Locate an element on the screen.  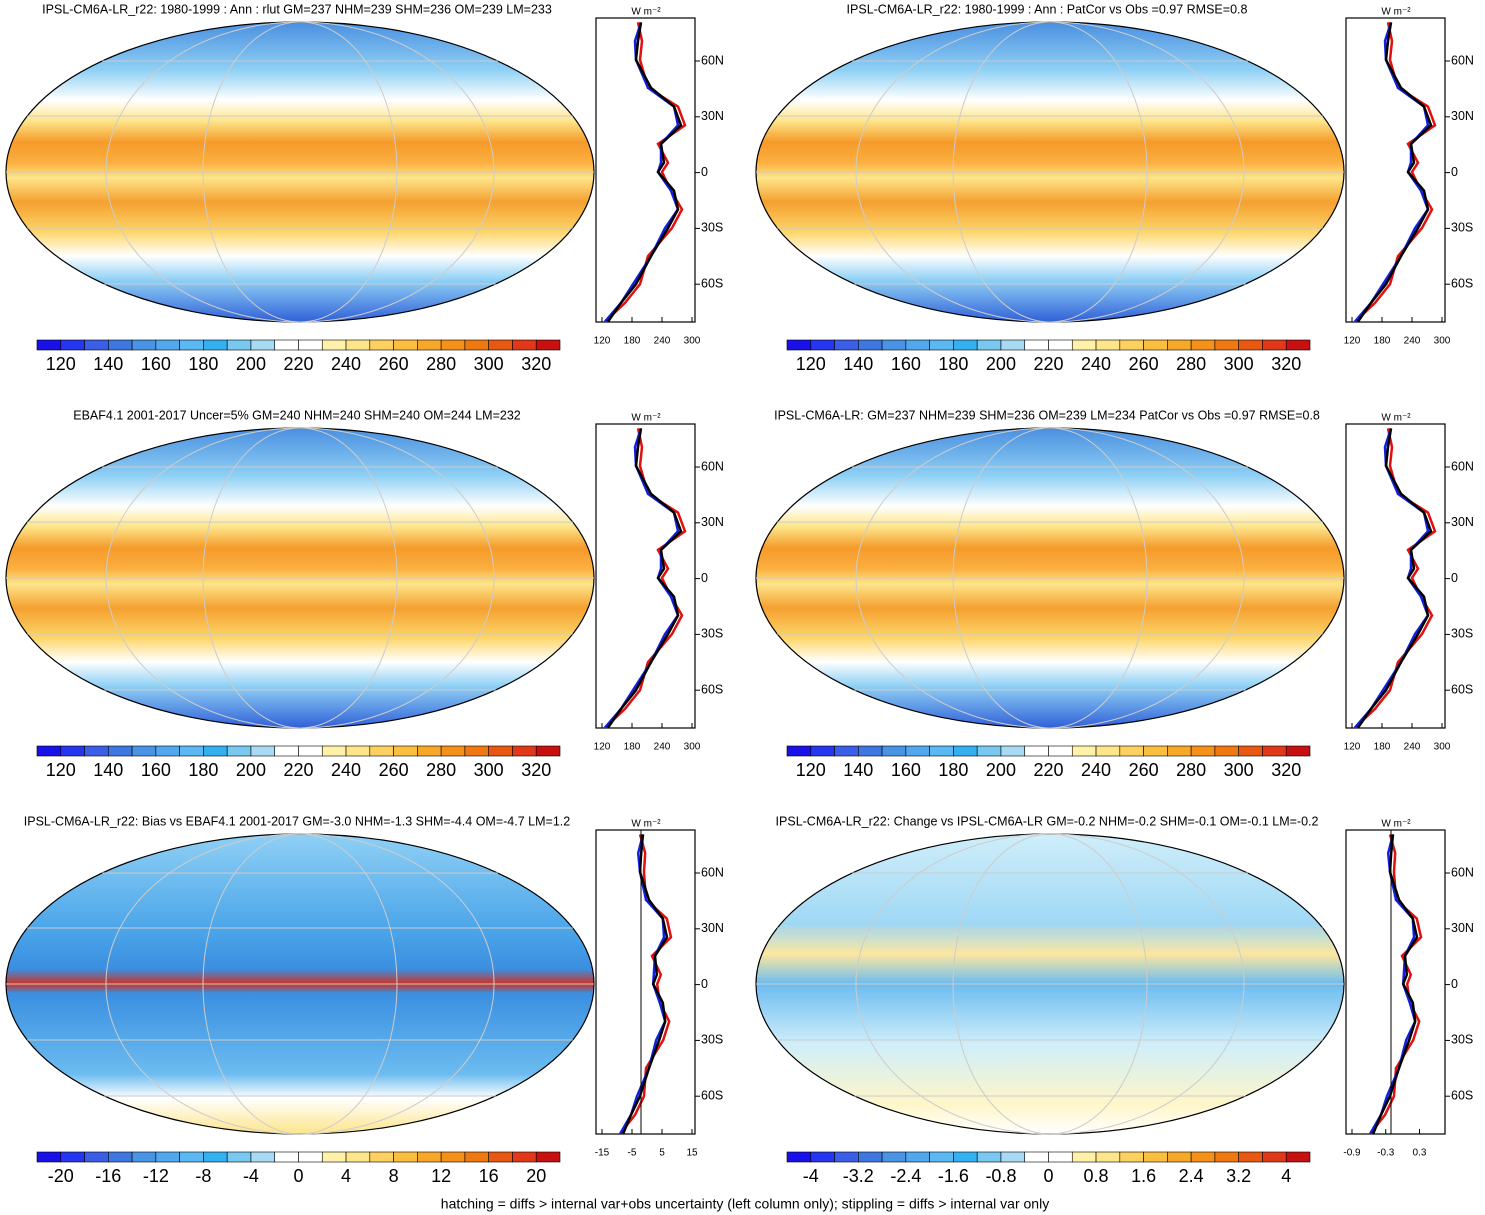
colorbar-label: 300 is located at coordinates (1239, 364).